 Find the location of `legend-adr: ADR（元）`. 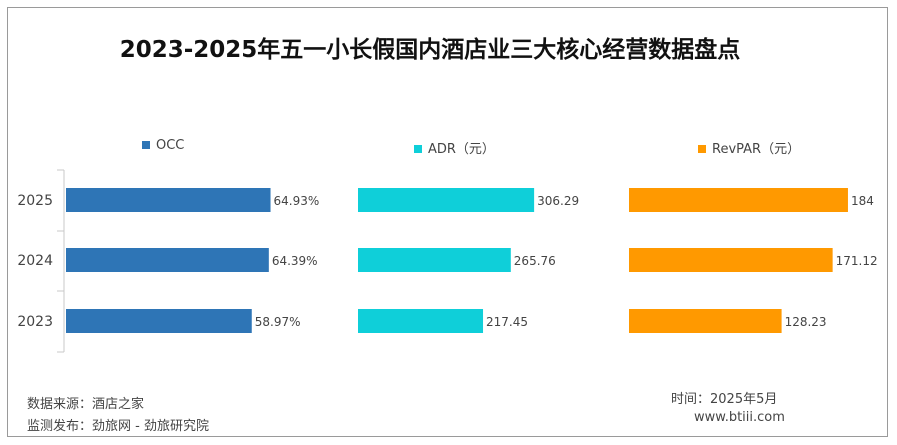

legend-adr: ADR（元） is located at coordinates (454, 147).